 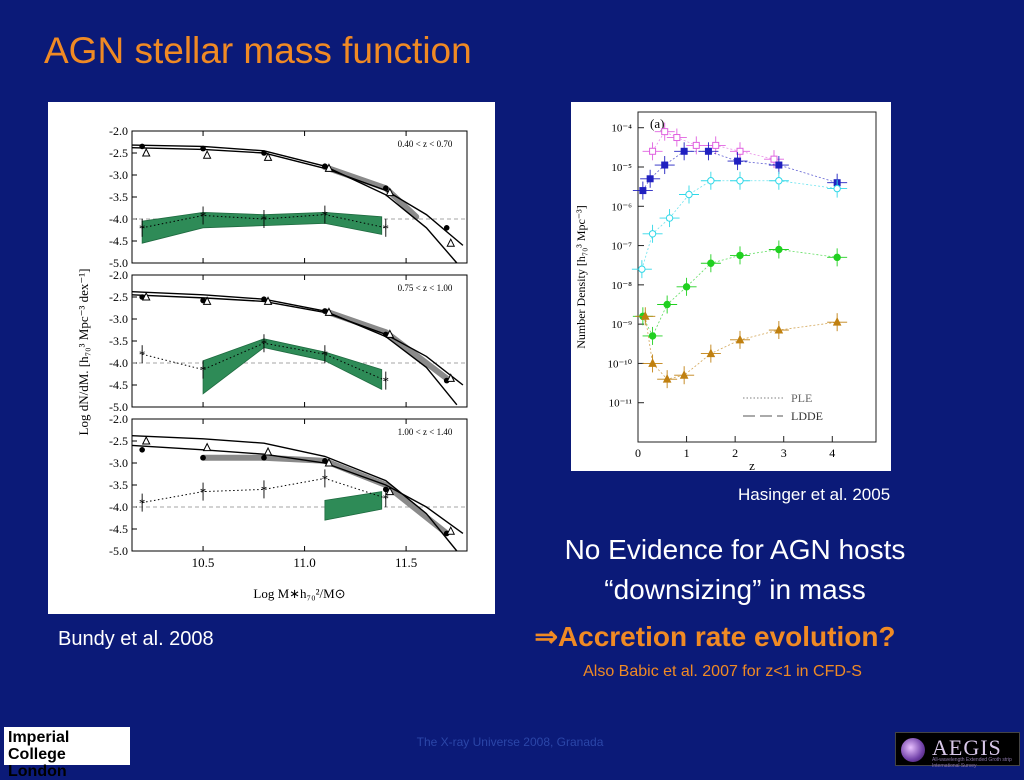 What do you see at coordinates (304, 562) in the screenshot?
I see `x-tick-label: 11.0` at bounding box center [304, 562].